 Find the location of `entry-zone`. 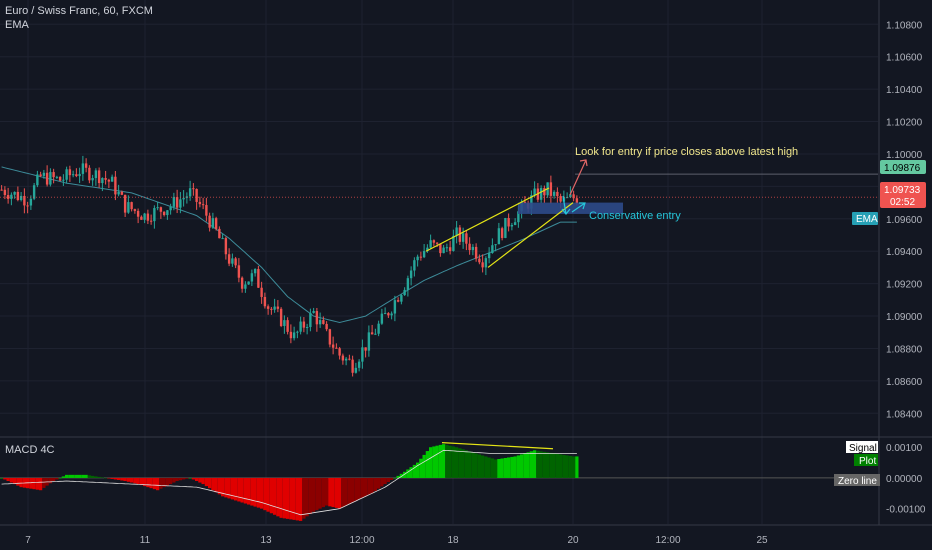

entry-zone is located at coordinates (570, 208).